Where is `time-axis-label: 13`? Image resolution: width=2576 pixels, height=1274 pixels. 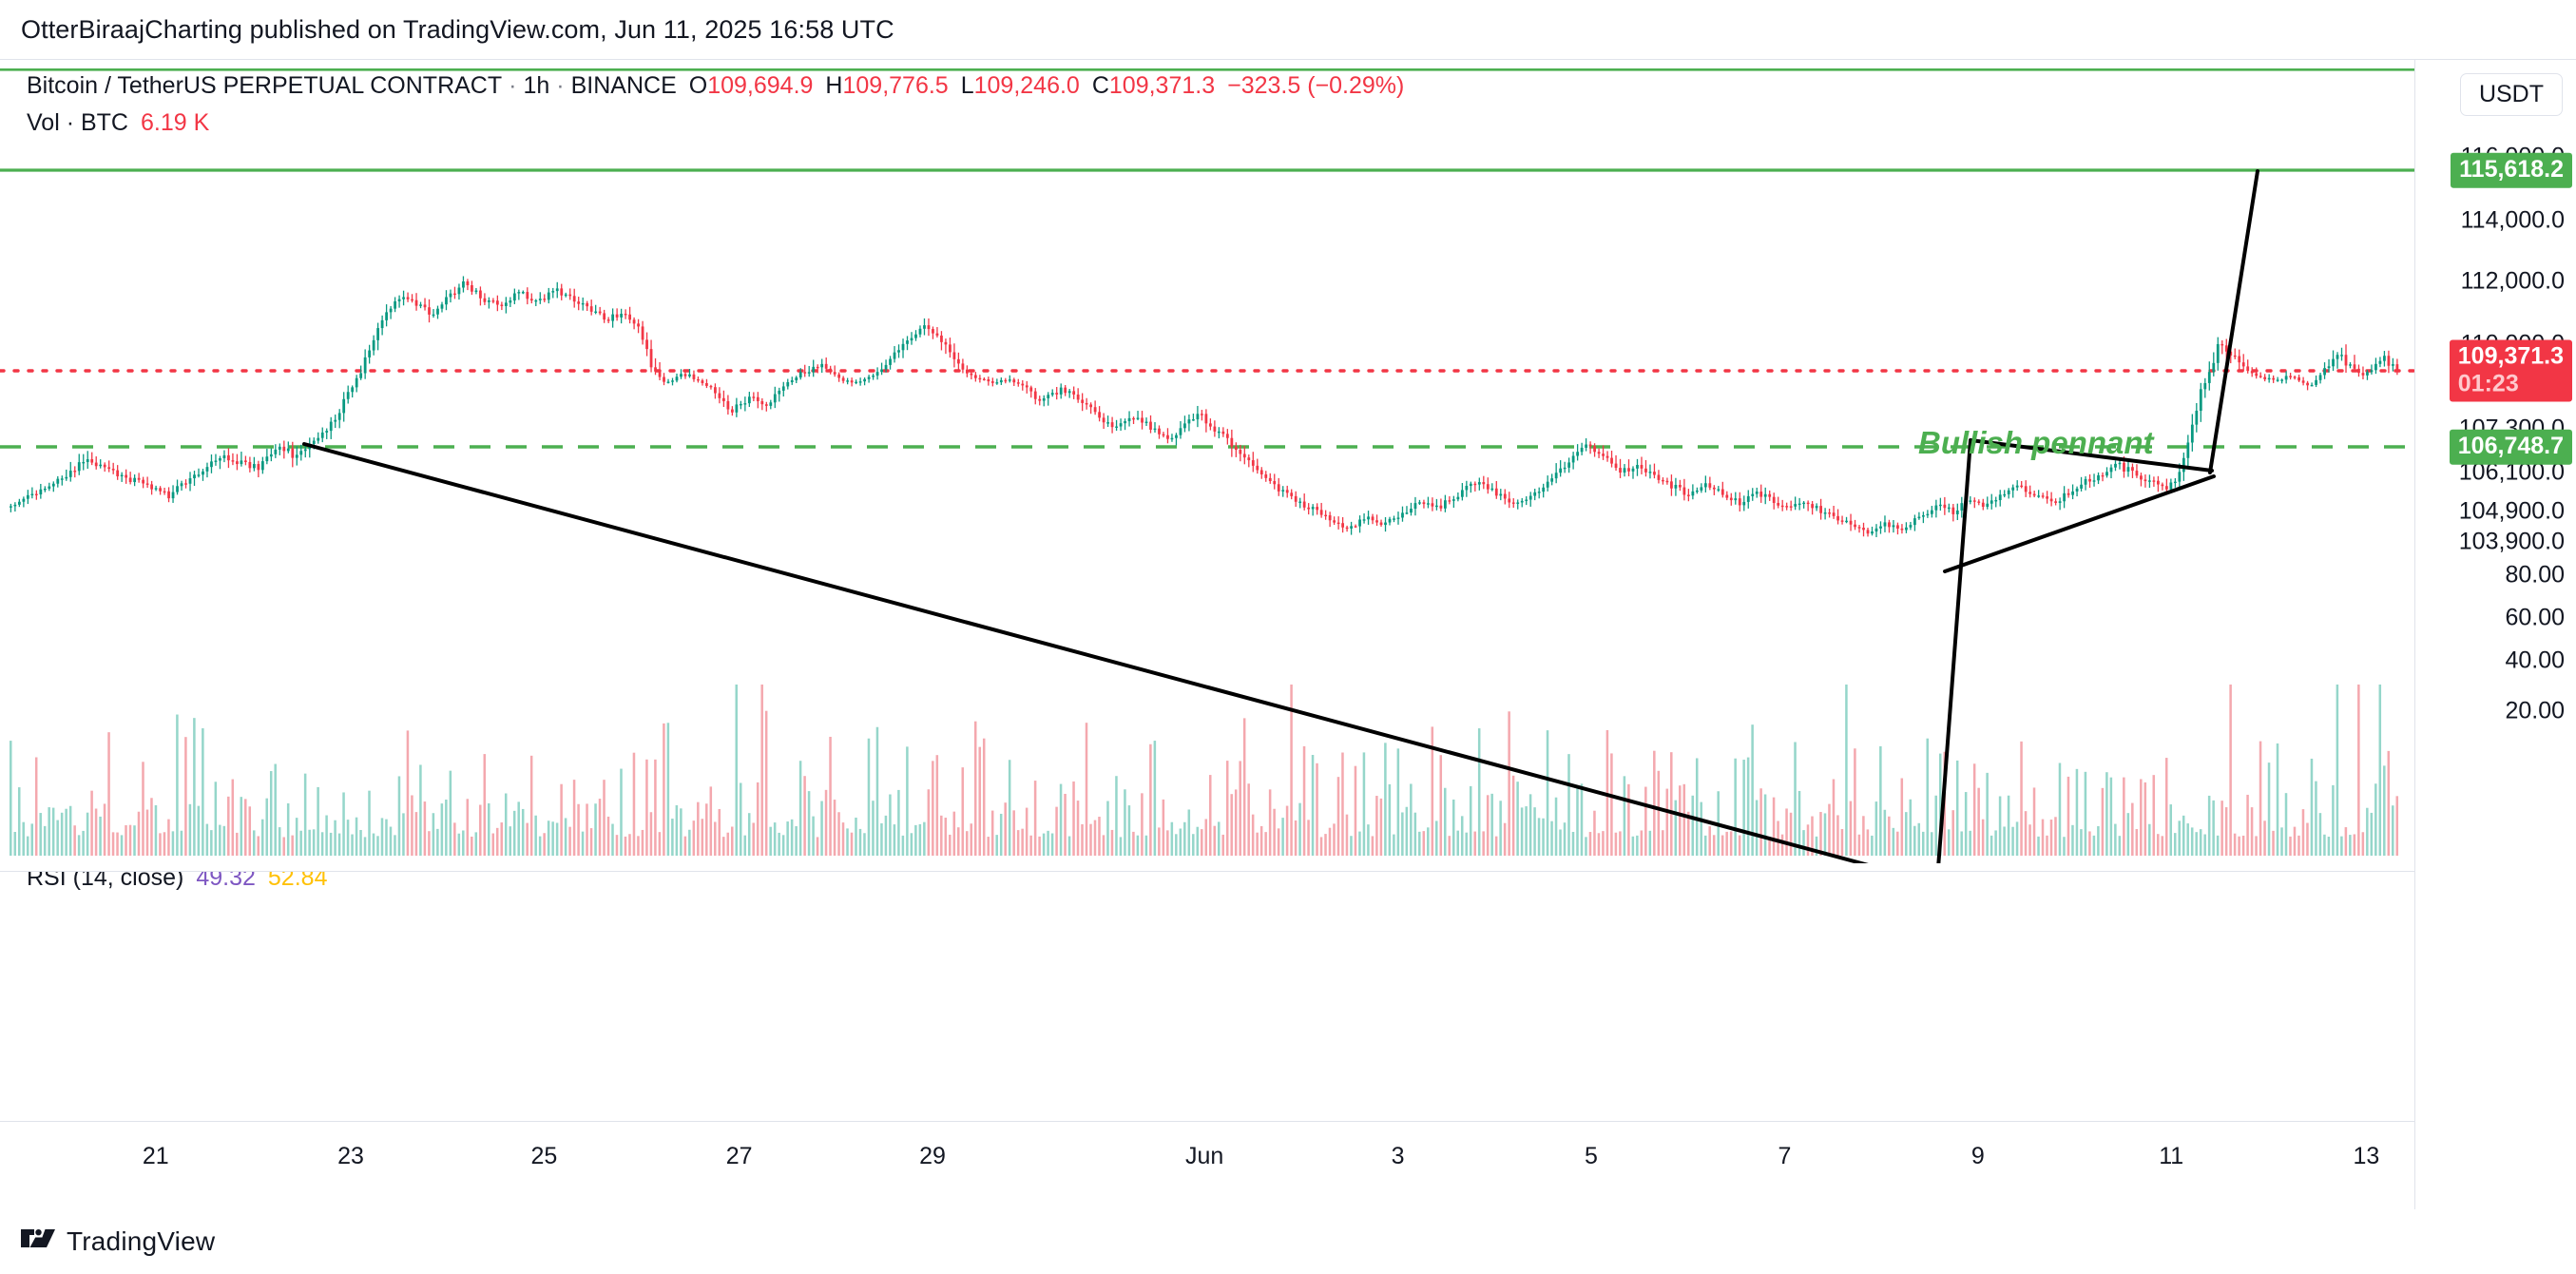 time-axis-label: 13 is located at coordinates (2366, 1156).